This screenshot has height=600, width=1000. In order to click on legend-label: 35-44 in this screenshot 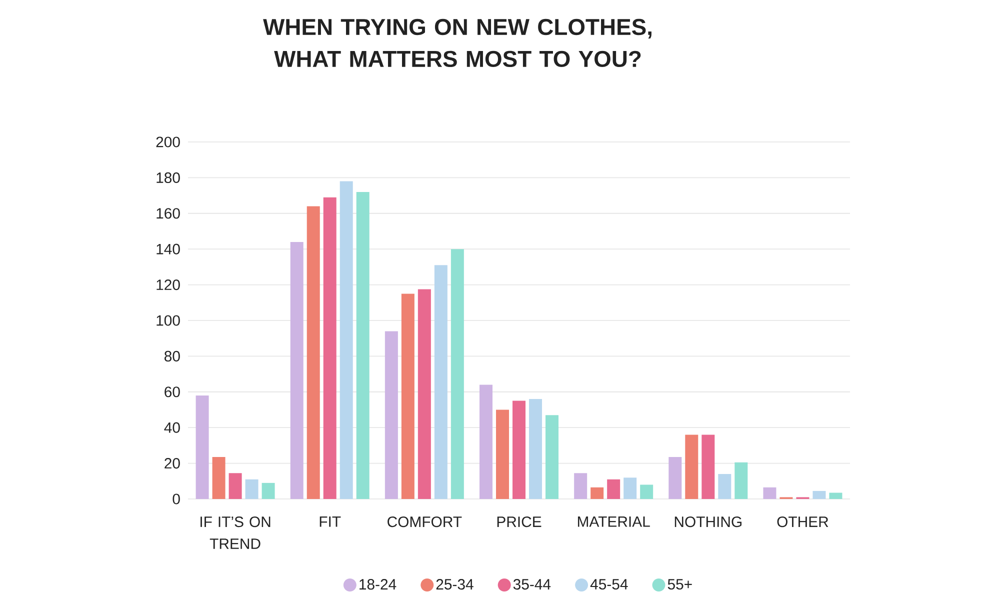, I will do `click(532, 584)`.